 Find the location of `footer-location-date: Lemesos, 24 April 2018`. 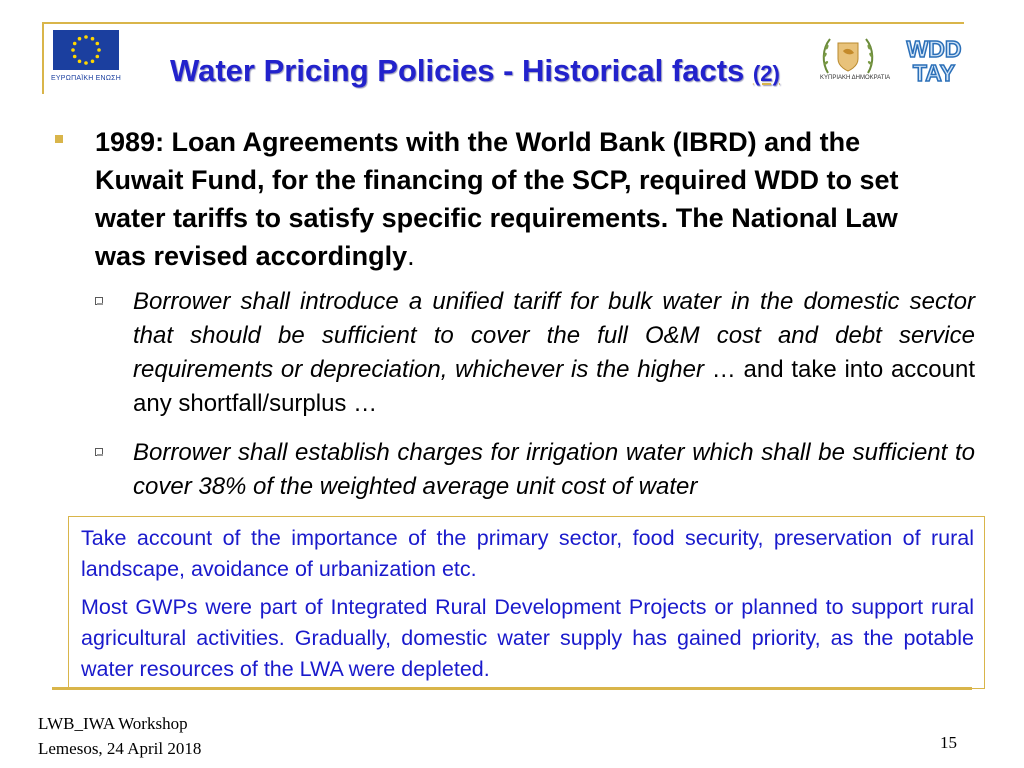

footer-location-date: Lemesos, 24 April 2018 is located at coordinates (120, 748).